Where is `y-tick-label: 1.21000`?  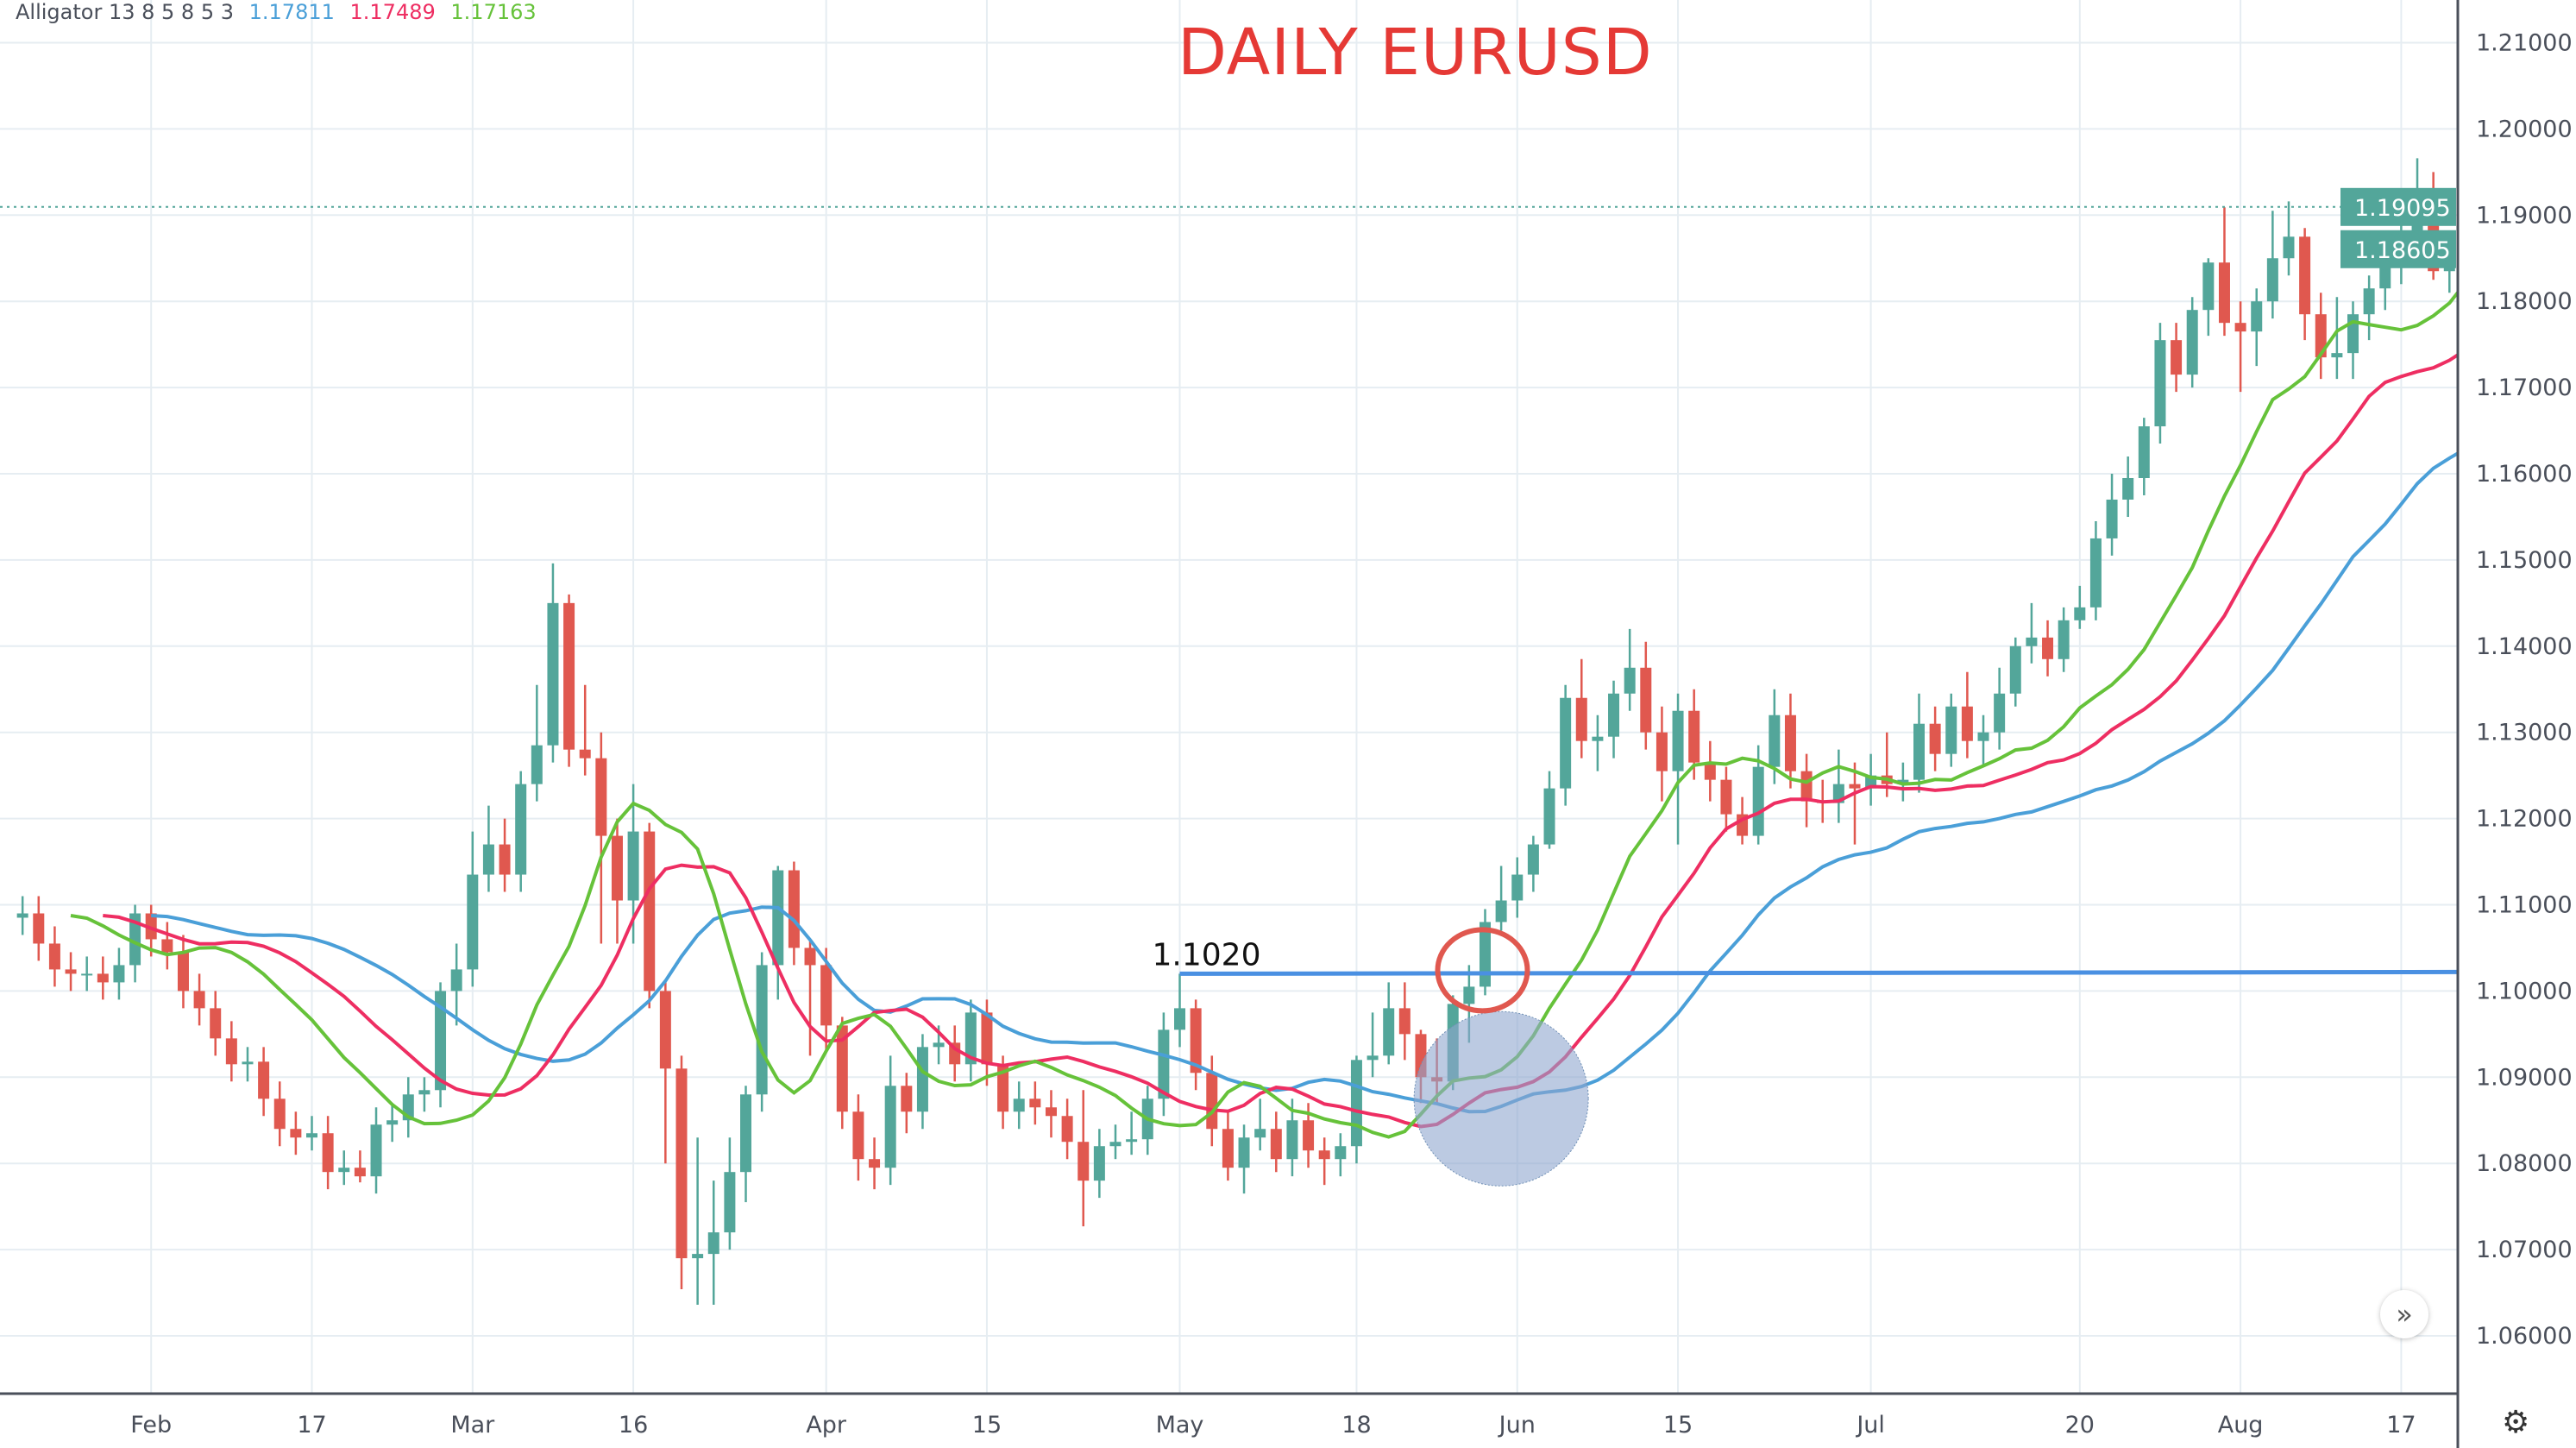 y-tick-label: 1.21000 is located at coordinates (2524, 44).